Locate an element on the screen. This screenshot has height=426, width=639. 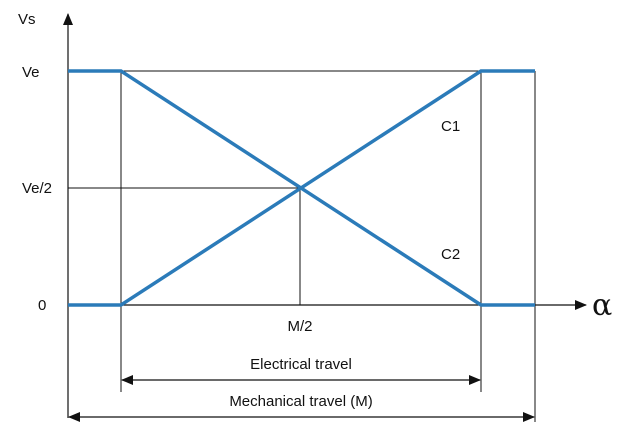
y-tick-zero: 0 is located at coordinates (42, 305).